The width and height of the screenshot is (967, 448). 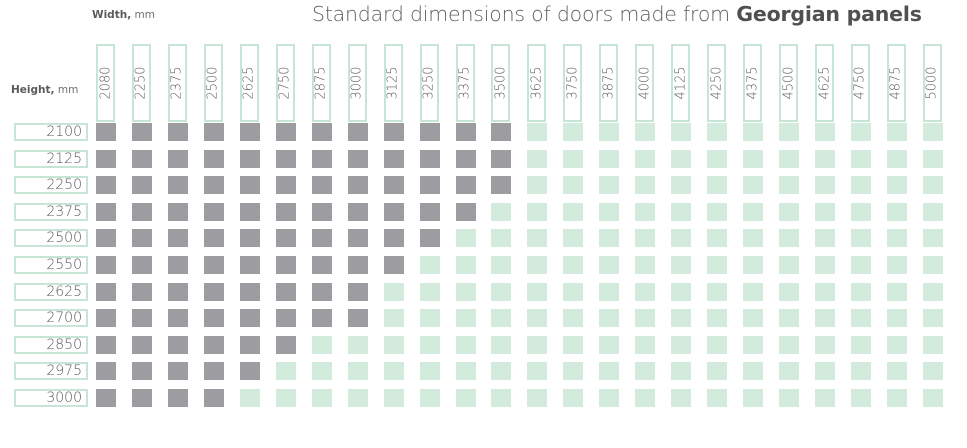 I want to click on unavailable-cell-2500x3375, so click(x=465, y=238).